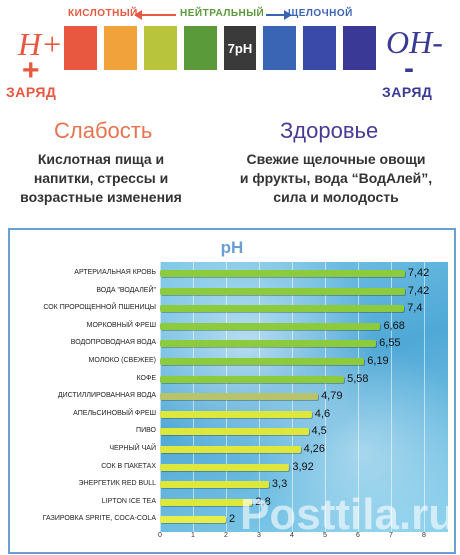  I want to click on right-charge-label: ЗАРЯД, so click(407, 92).